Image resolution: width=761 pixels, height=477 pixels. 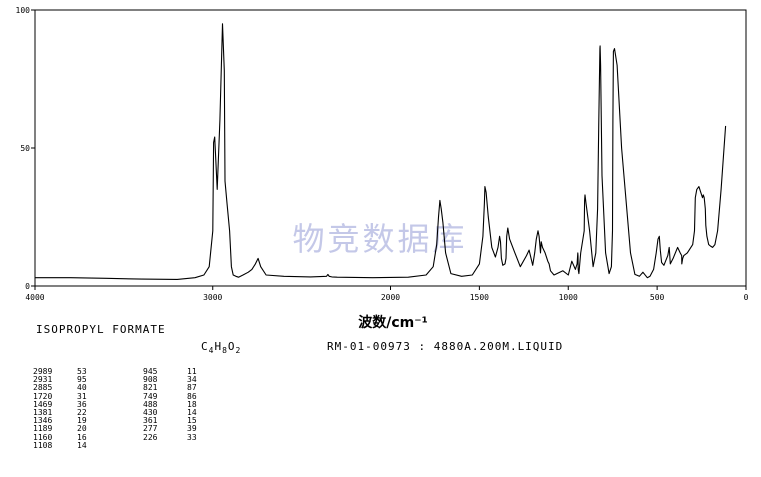 What do you see at coordinates (120, 388) in the screenshot?
I see `peak-row: 2885 40 821 87` at bounding box center [120, 388].